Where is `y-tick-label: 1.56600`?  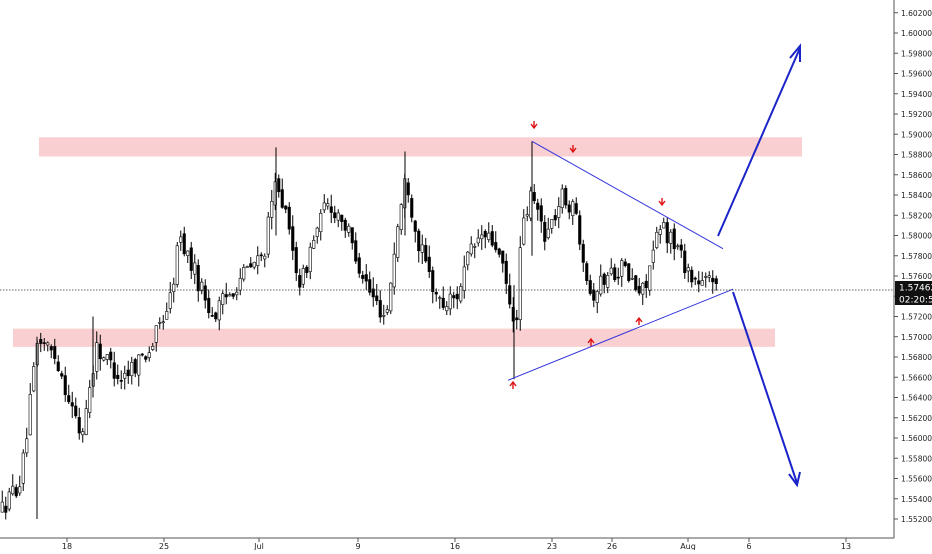 y-tick-label: 1.56600 is located at coordinates (916, 377).